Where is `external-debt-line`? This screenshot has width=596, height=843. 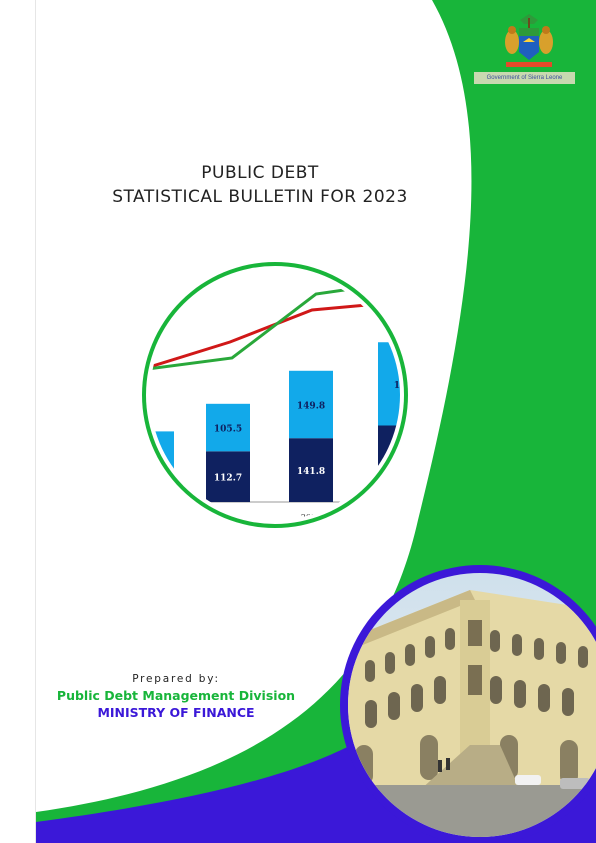
external-debt-line is located at coordinates (275, 336).